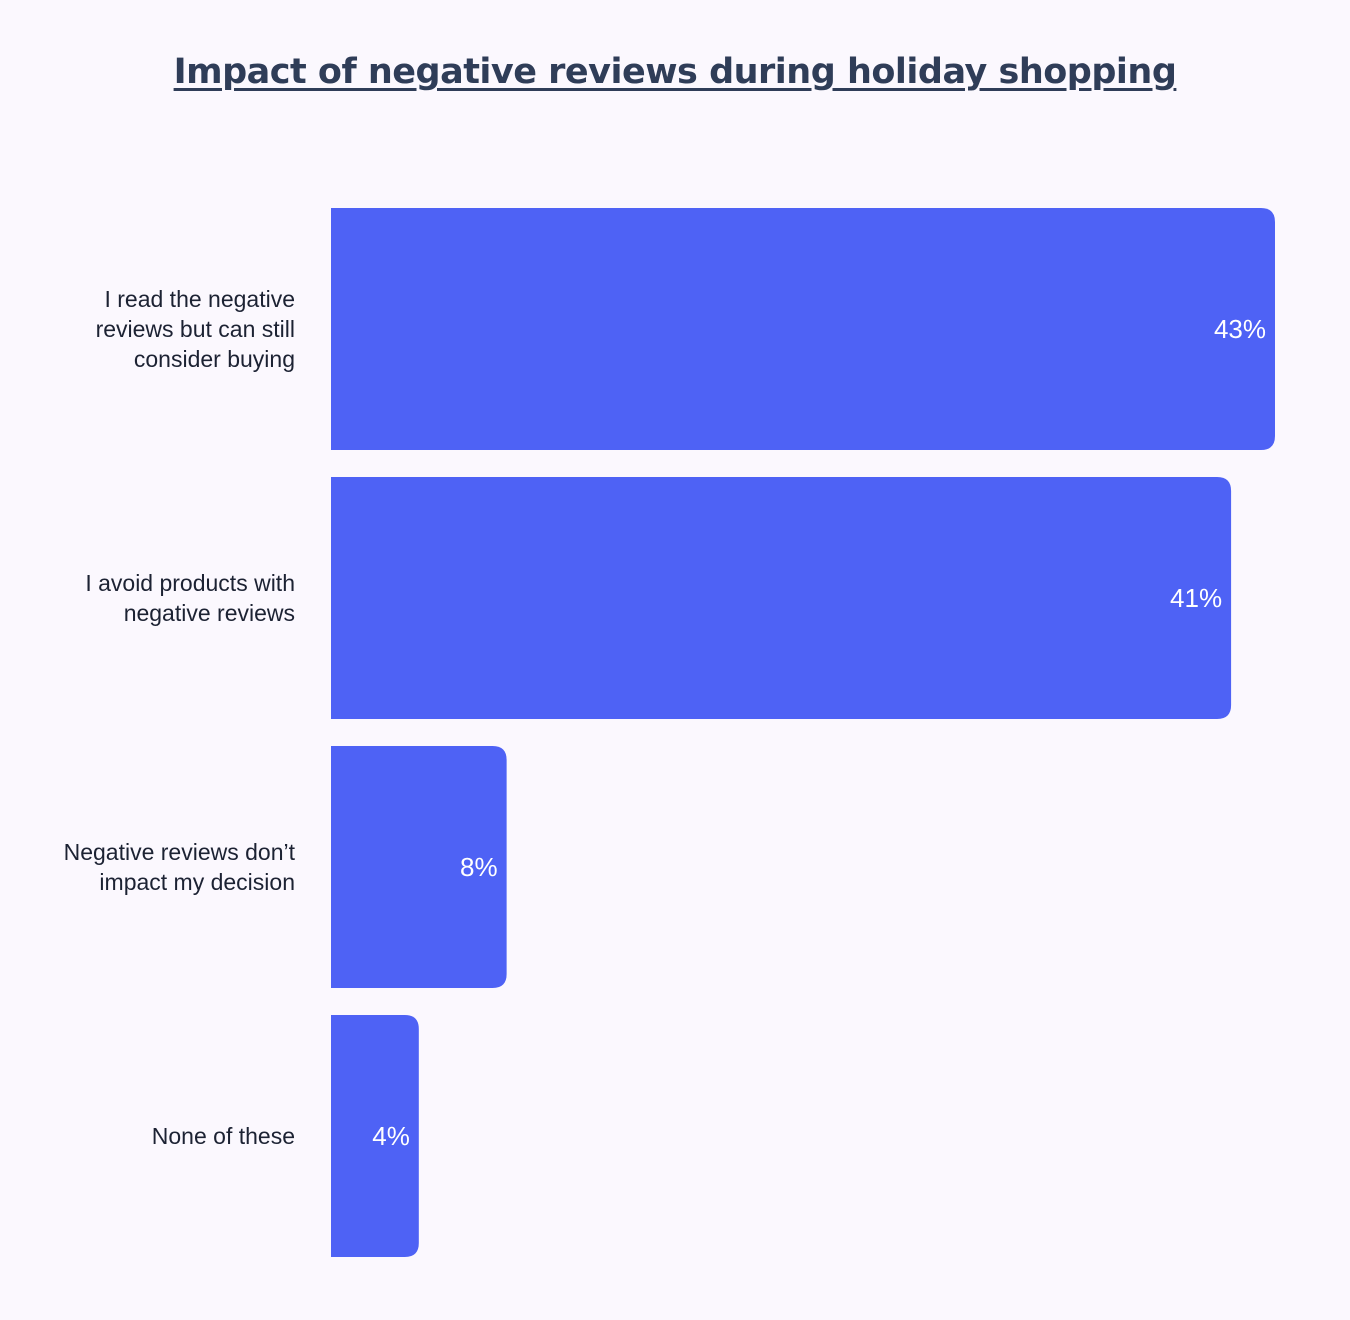 The height and width of the screenshot is (1320, 1350). What do you see at coordinates (391, 1136) in the screenshot?
I see `value-label-4: 4%` at bounding box center [391, 1136].